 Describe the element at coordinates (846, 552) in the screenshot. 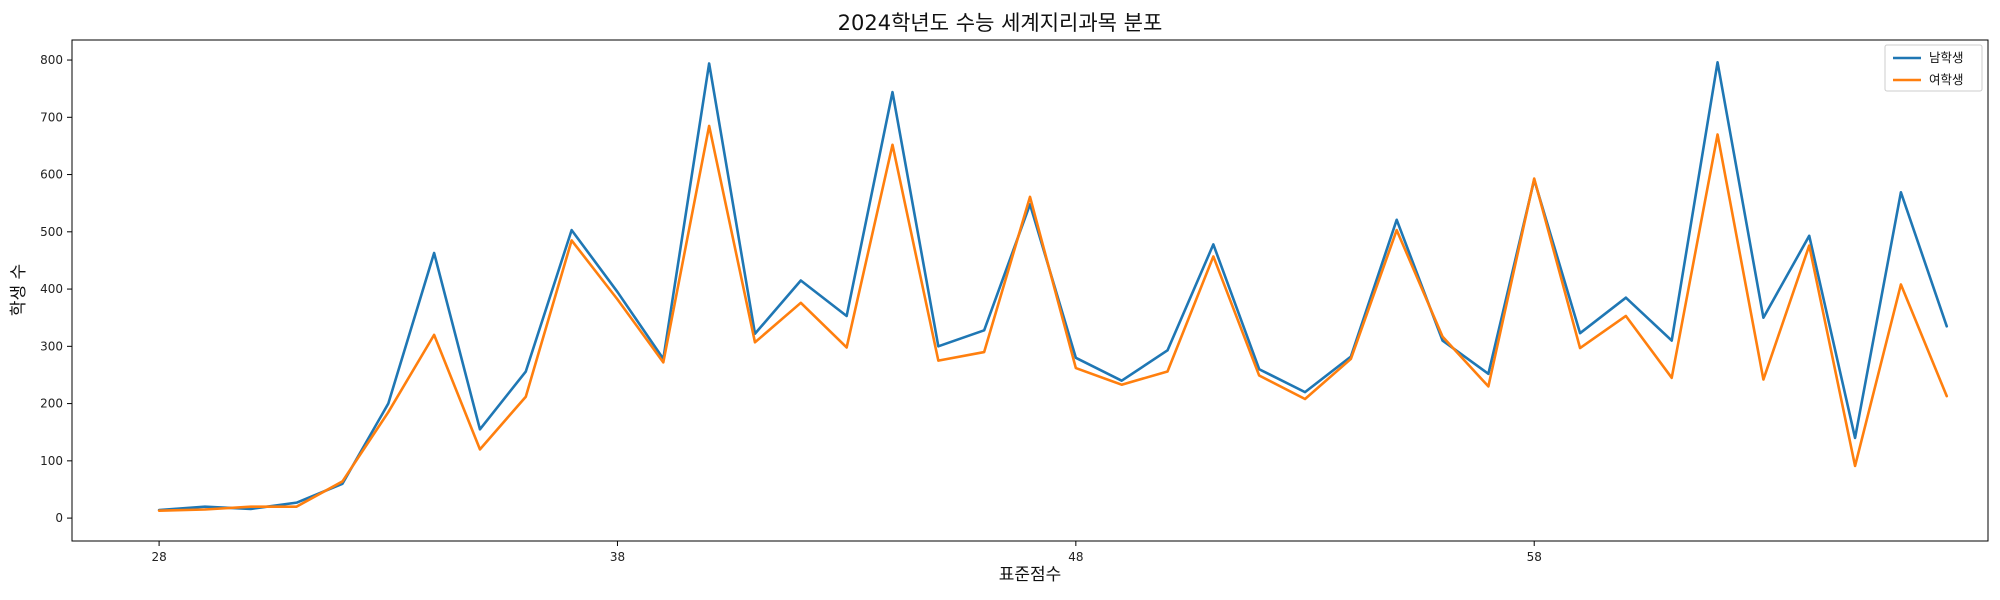

I see `x-axis: 28 38 48 58` at that location.